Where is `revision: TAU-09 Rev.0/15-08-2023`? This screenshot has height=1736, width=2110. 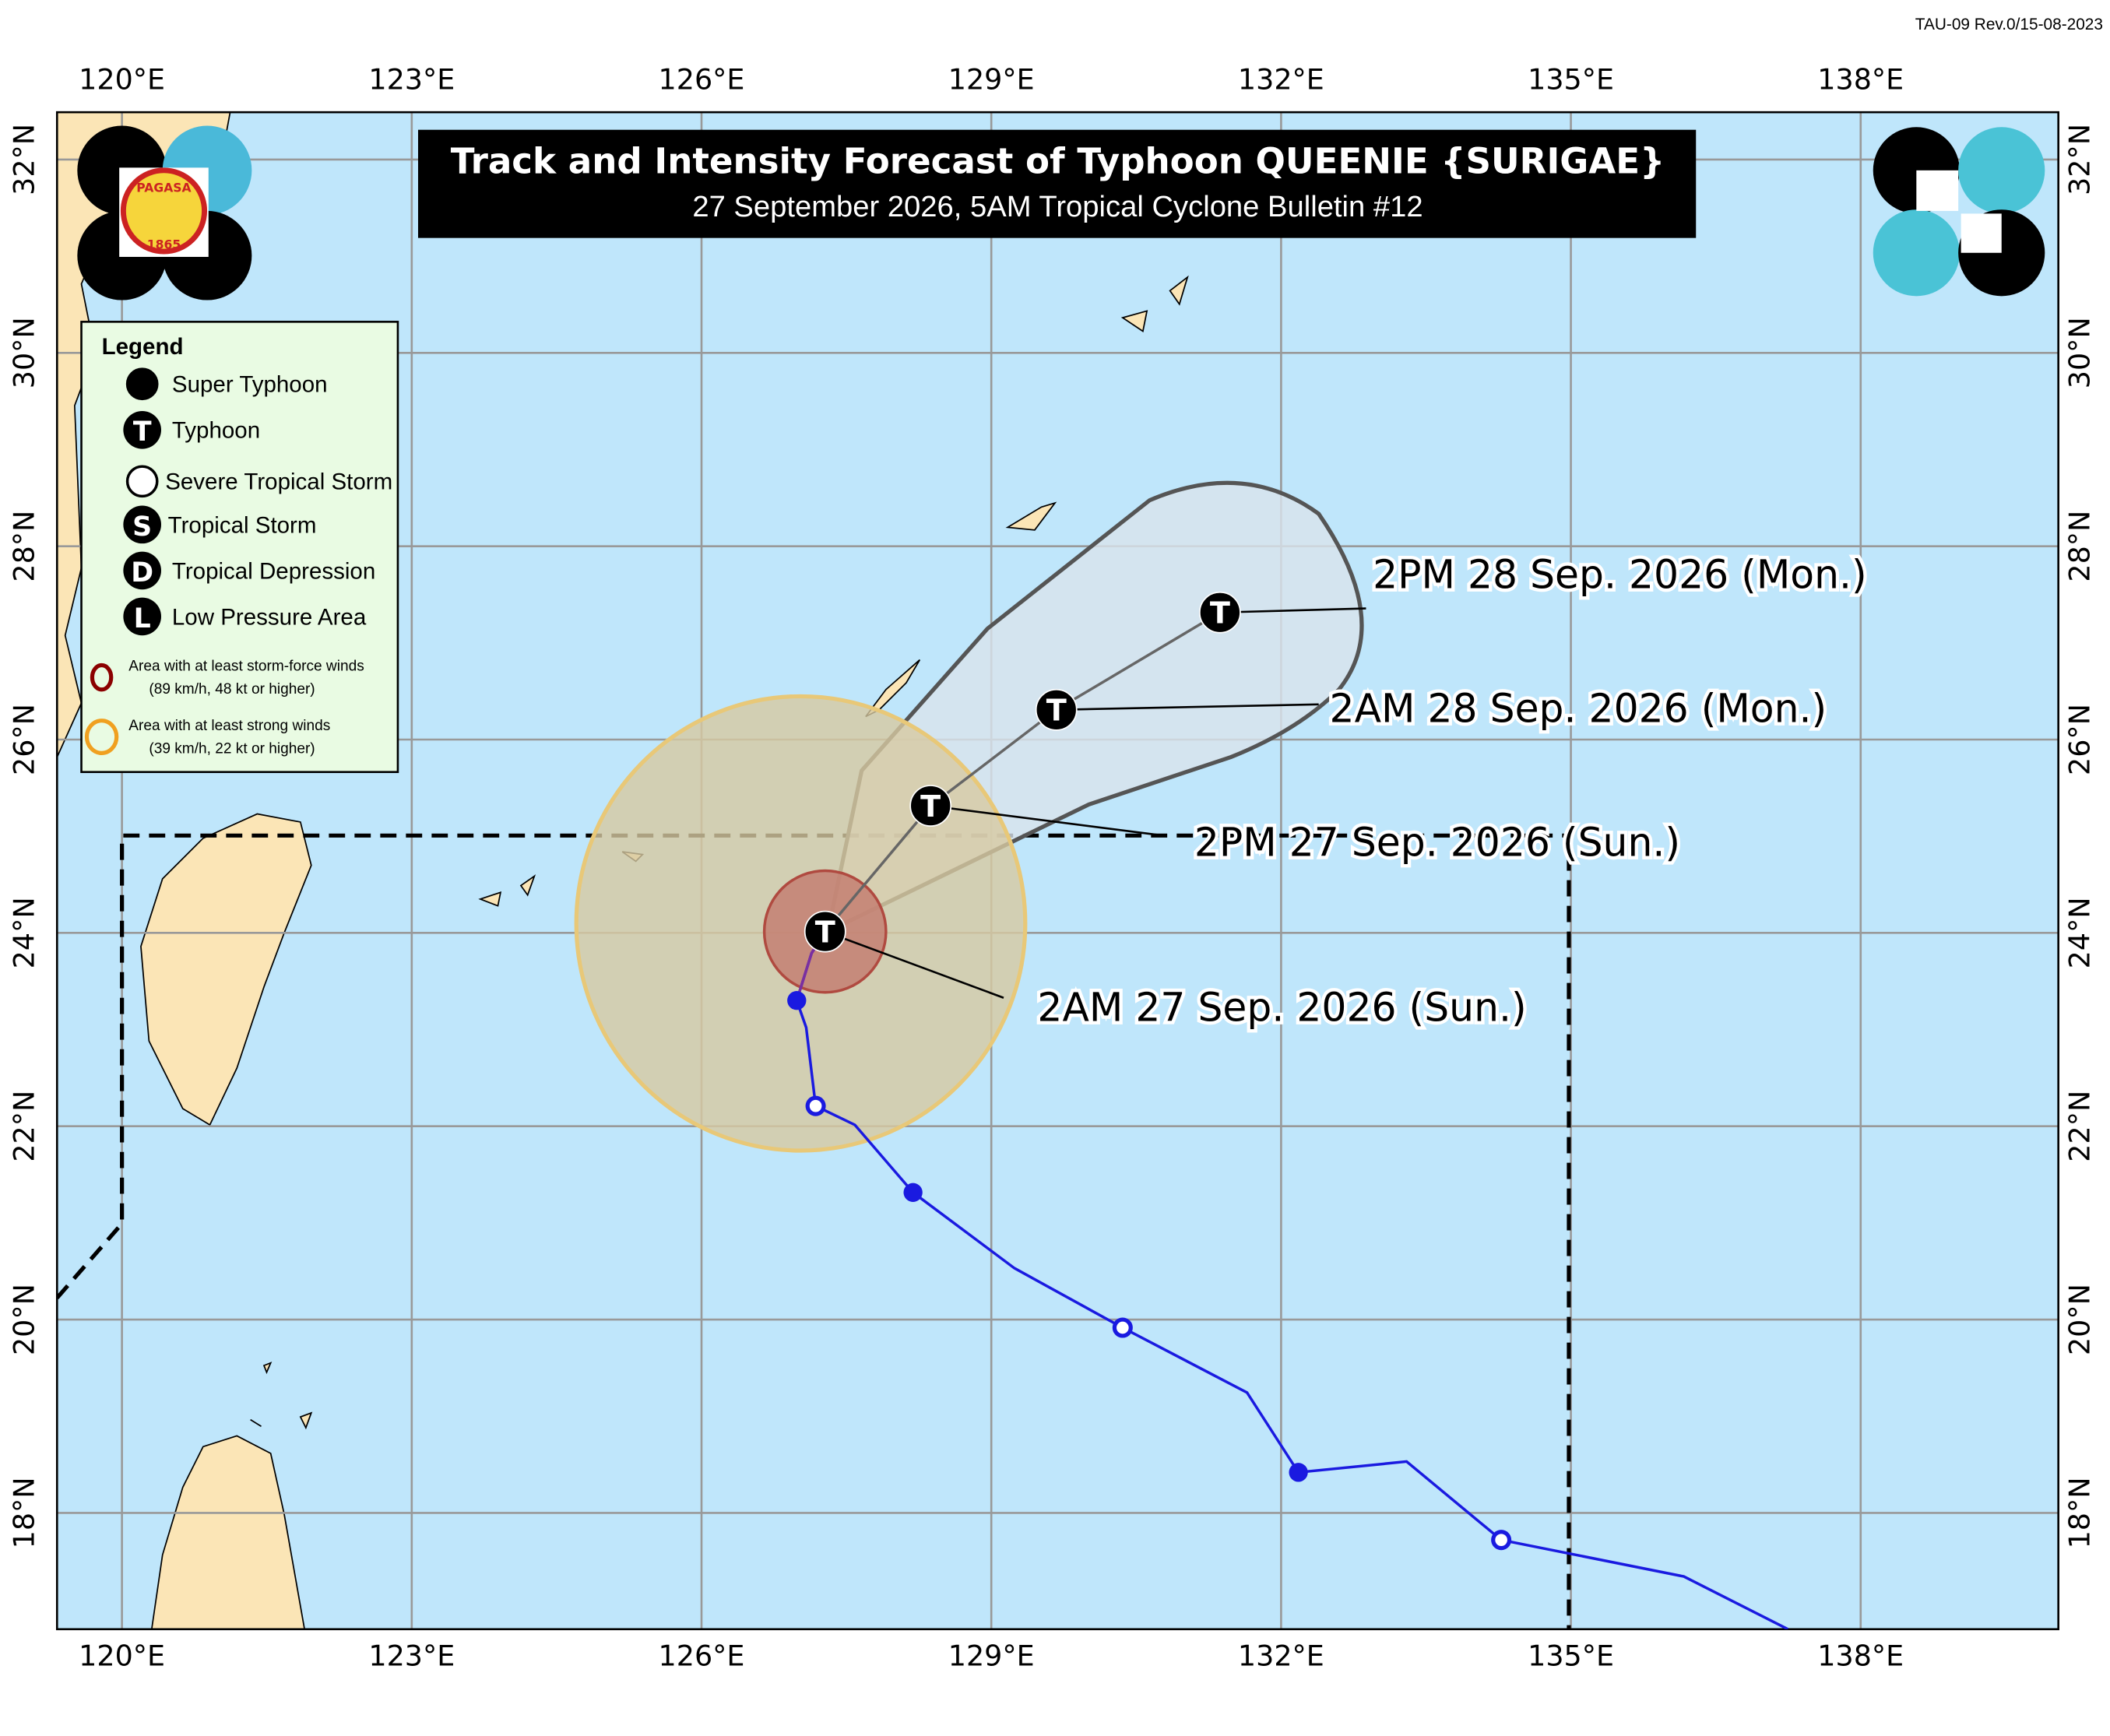
revision: TAU-09 Rev.0/15-08-2023 is located at coordinates (2009, 24).